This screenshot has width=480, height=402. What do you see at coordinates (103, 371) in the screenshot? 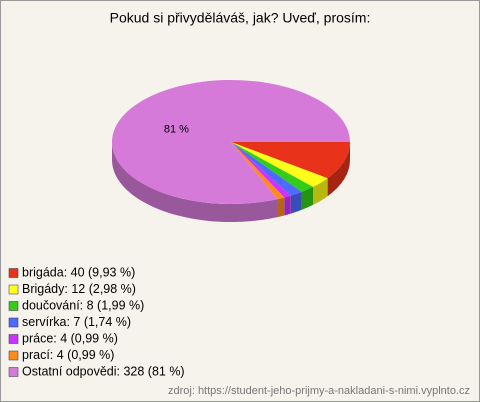
I see `legend-label: Ostatní odpovědi: 328 (81 %)` at bounding box center [103, 371].